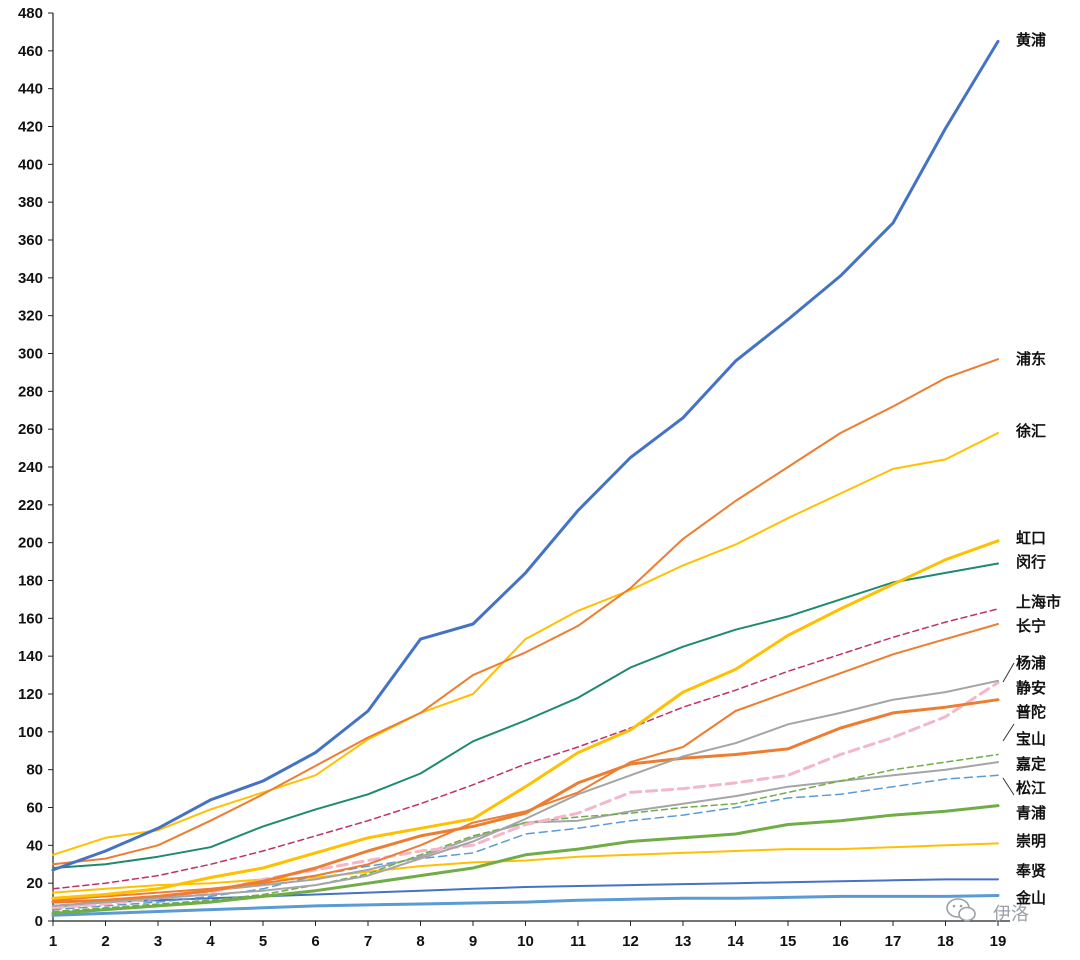 The height and width of the screenshot is (960, 1080). Describe the element at coordinates (630, 941) in the screenshot. I see `x-tick-label: 12` at that location.